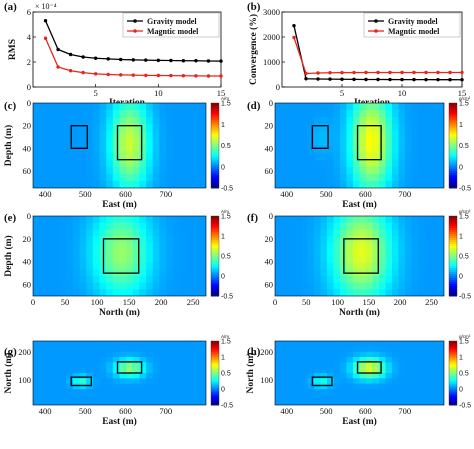 The width and height of the screenshot is (474, 449). What do you see at coordinates (404, 194) in the screenshot?
I see `x-tick-label: 700` at bounding box center [404, 194].